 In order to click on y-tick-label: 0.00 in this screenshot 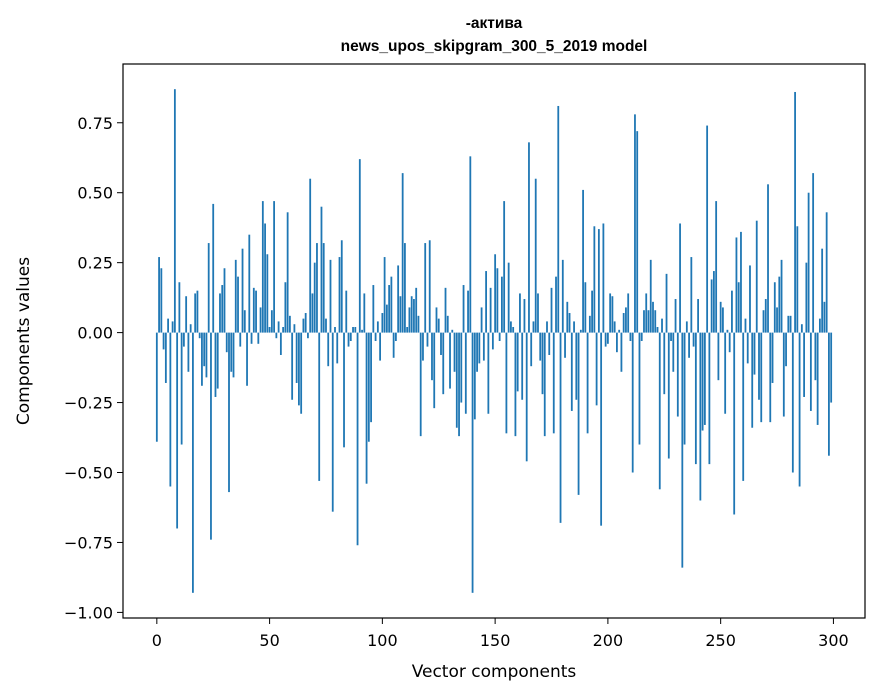, I will do `click(95, 333)`.